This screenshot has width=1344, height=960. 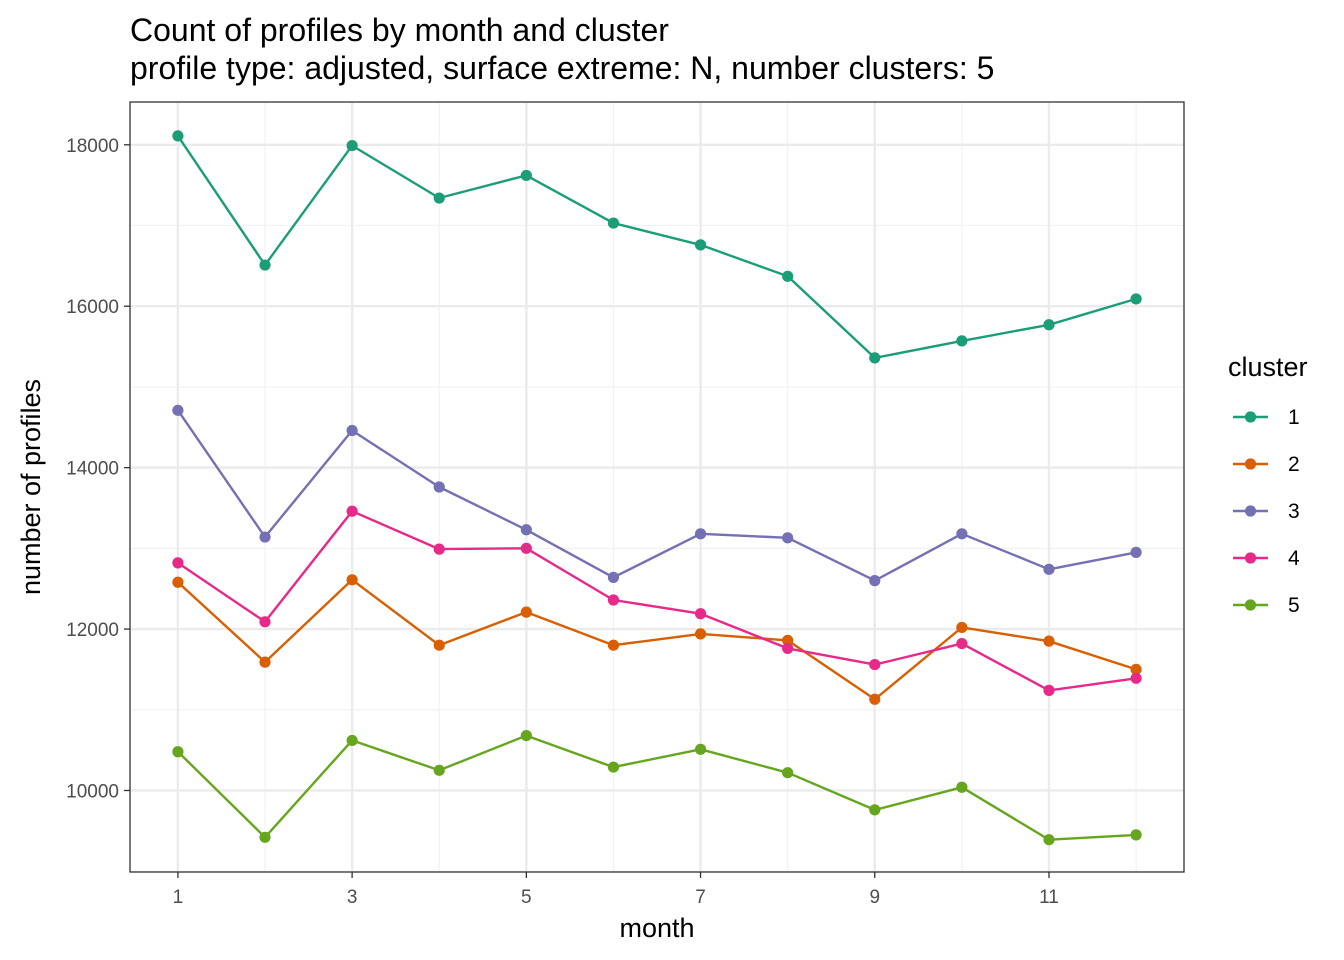 I want to click on legend-label-2: 2, so click(x=1294, y=464).